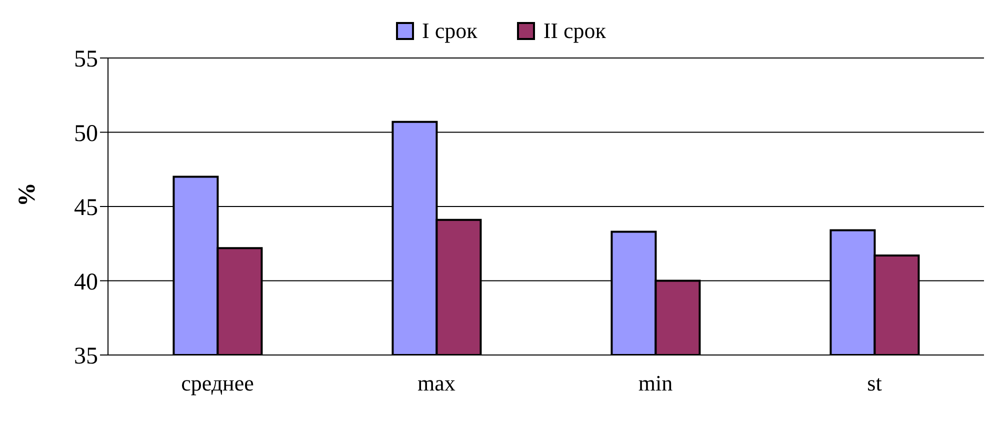 Image resolution: width=992 pixels, height=423 pixels. What do you see at coordinates (27, 194) in the screenshot?
I see `y-axis-title: %` at bounding box center [27, 194].